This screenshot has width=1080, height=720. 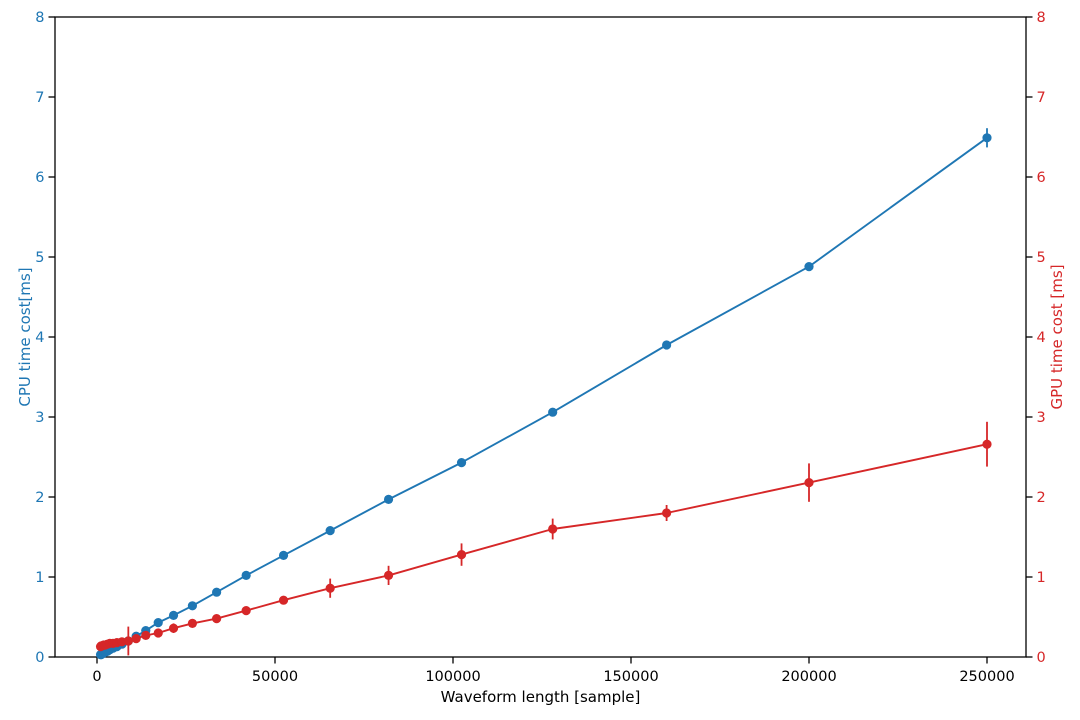 I want to click on left-y-tick-label: 8, so click(x=39, y=18).